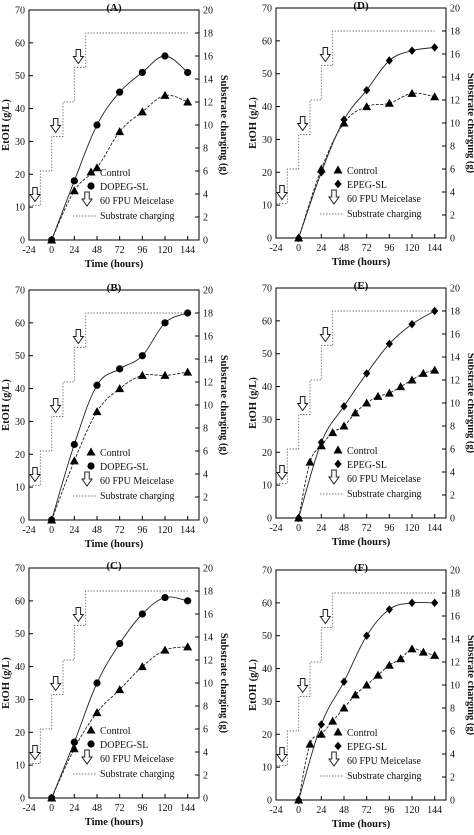 The width and height of the screenshot is (474, 835). What do you see at coordinates (361, 568) in the screenshot?
I see `panel-label: (F)` at bounding box center [361, 568].